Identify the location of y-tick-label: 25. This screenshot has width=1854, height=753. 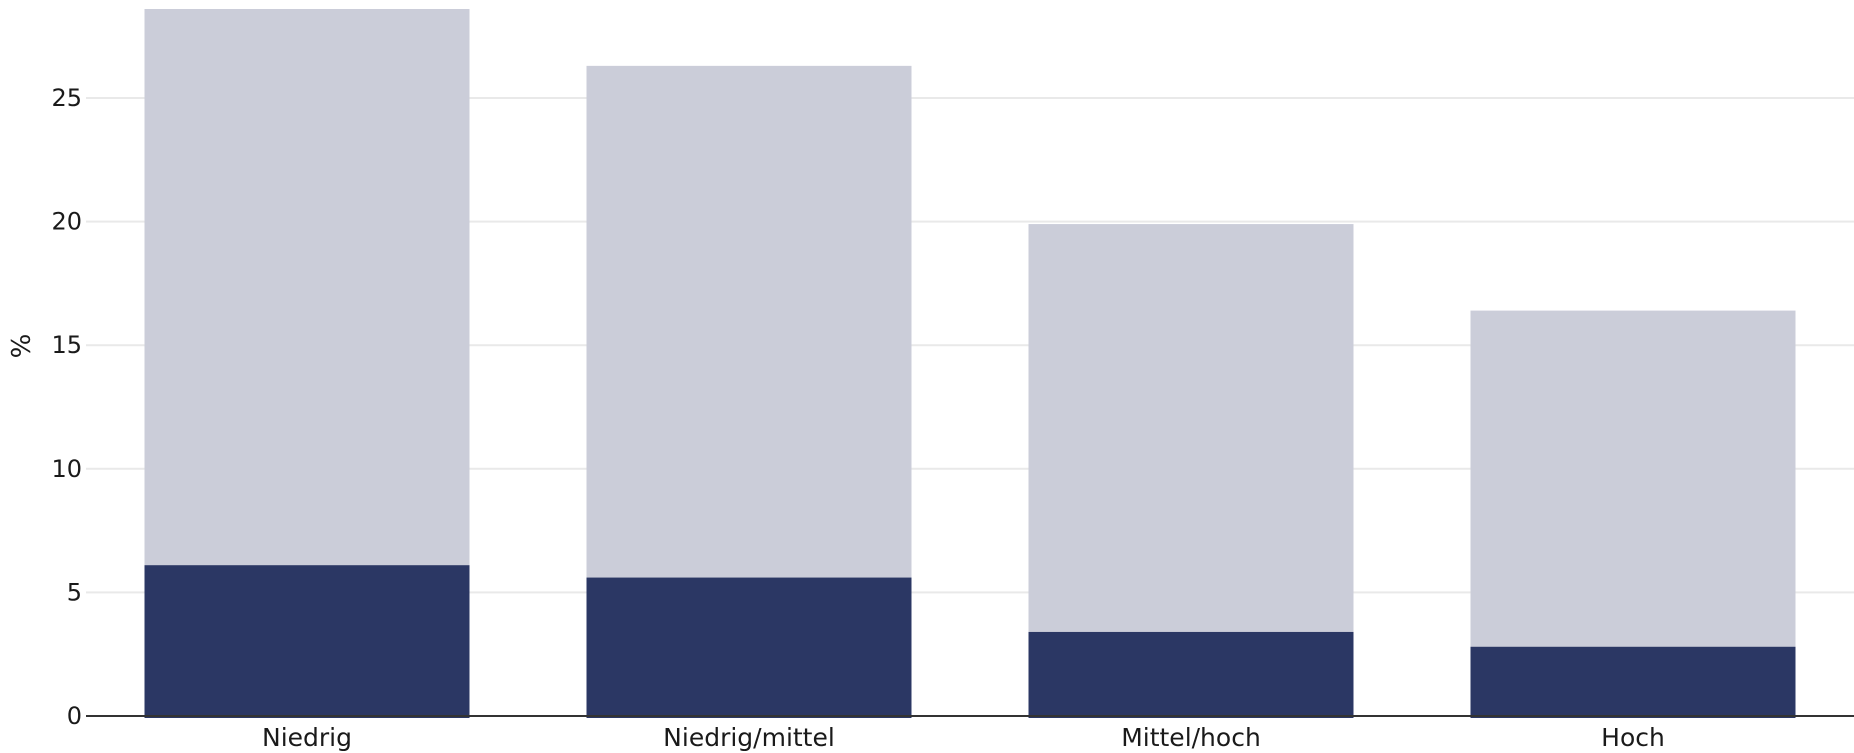
(66, 98).